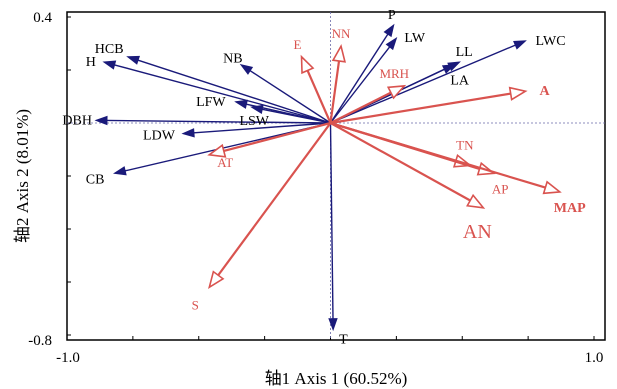  I want to click on label-map: MAP, so click(570, 208).